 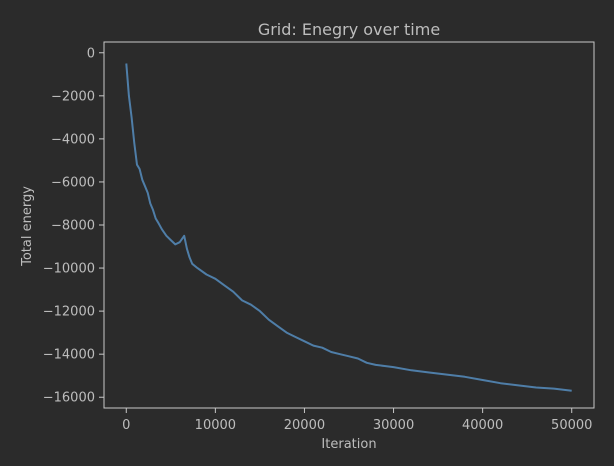 I want to click on x-axis-label: Iteration, so click(x=348, y=444).